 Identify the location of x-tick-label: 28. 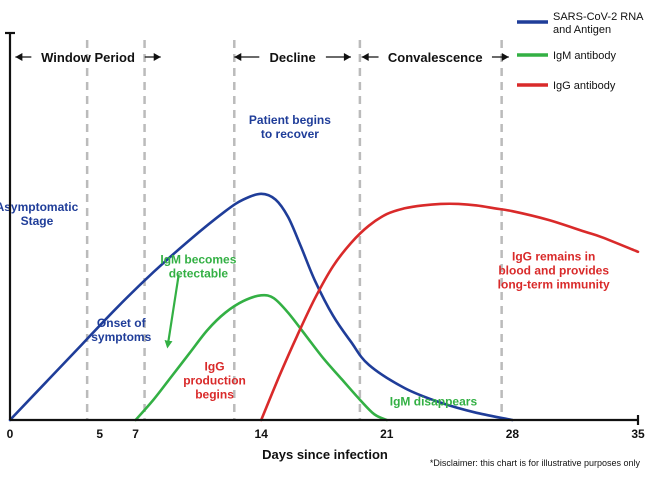
(513, 434).